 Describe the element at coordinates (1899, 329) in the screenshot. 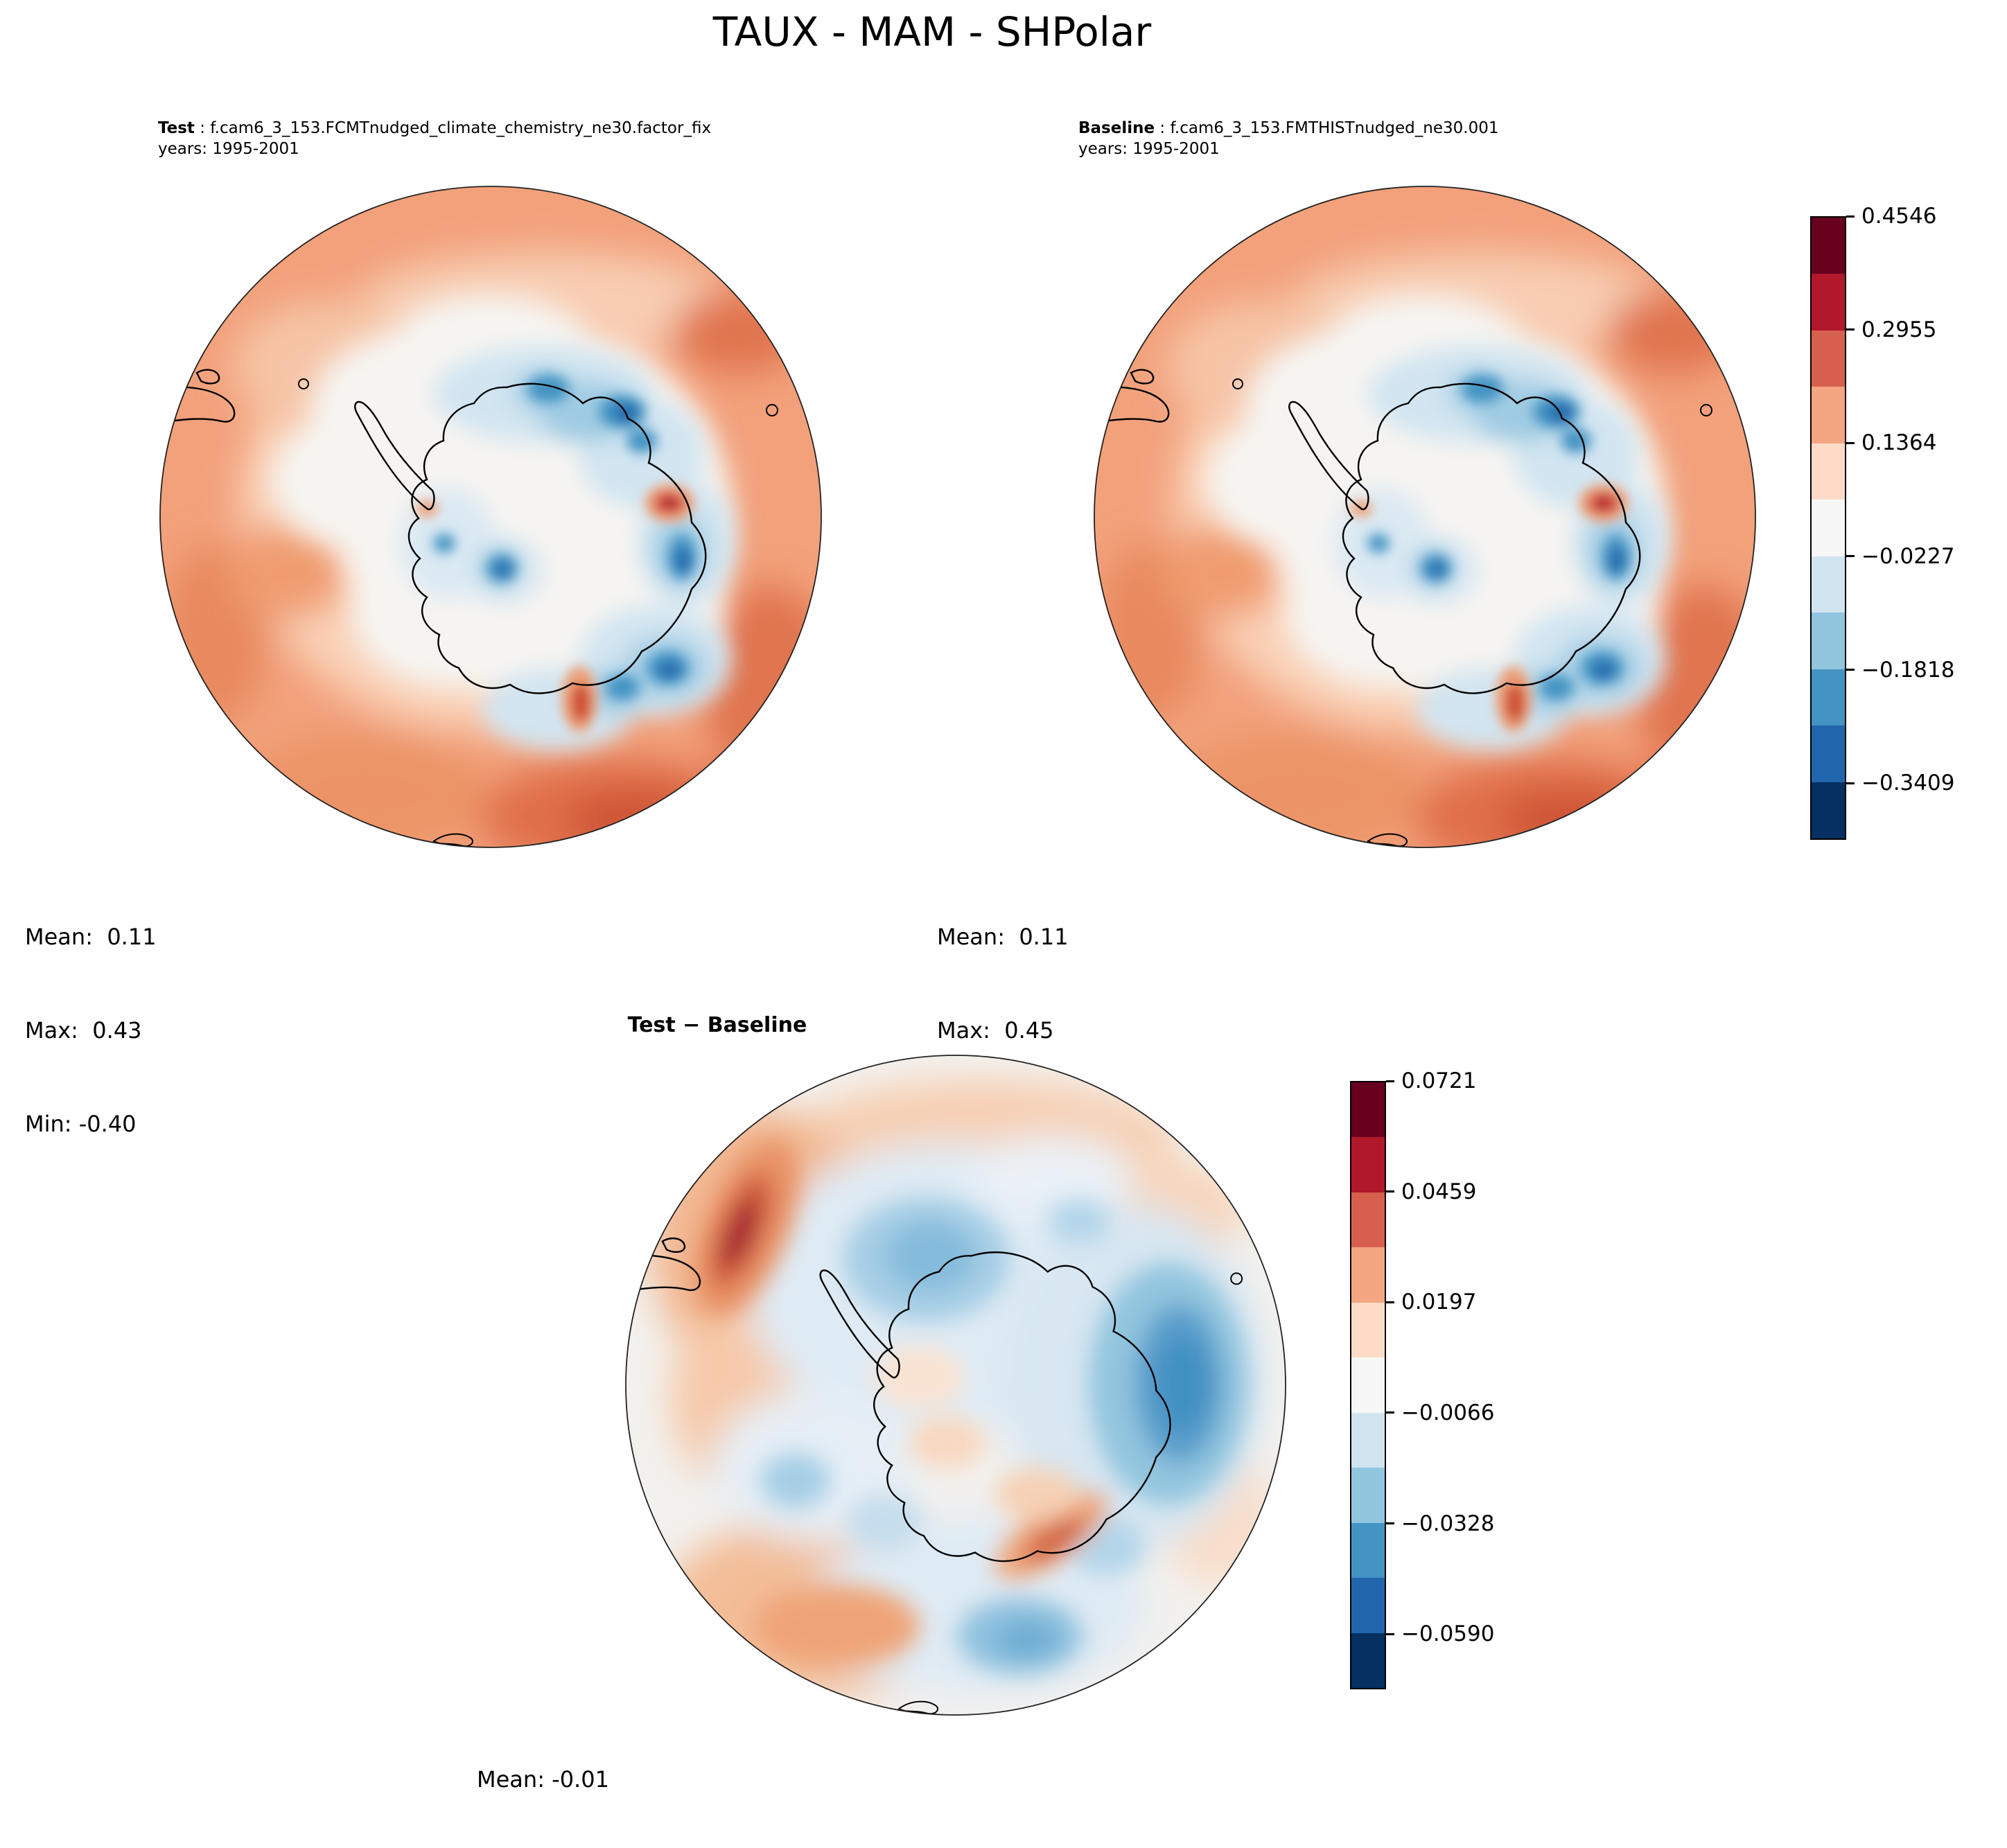

I see `colorbar-tick-label: 0.2955` at that location.